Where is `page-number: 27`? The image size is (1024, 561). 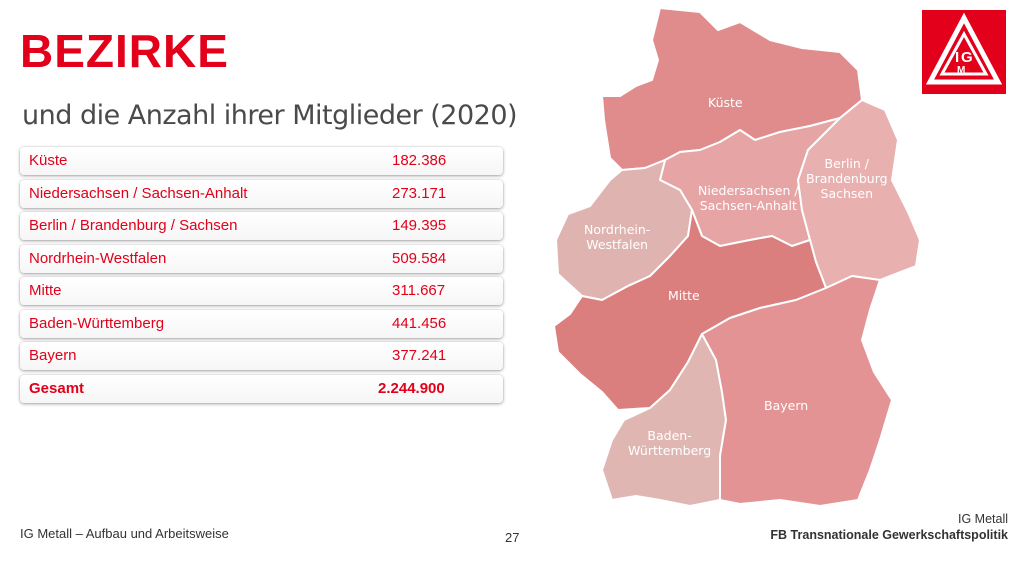
page-number: 27 is located at coordinates (512, 537).